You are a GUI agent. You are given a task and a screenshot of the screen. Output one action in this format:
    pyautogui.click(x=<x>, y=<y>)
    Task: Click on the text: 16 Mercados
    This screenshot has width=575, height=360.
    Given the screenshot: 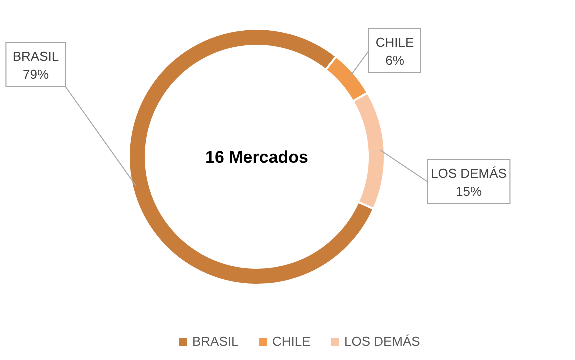 What is the action you would take?
    pyautogui.click(x=257, y=157)
    